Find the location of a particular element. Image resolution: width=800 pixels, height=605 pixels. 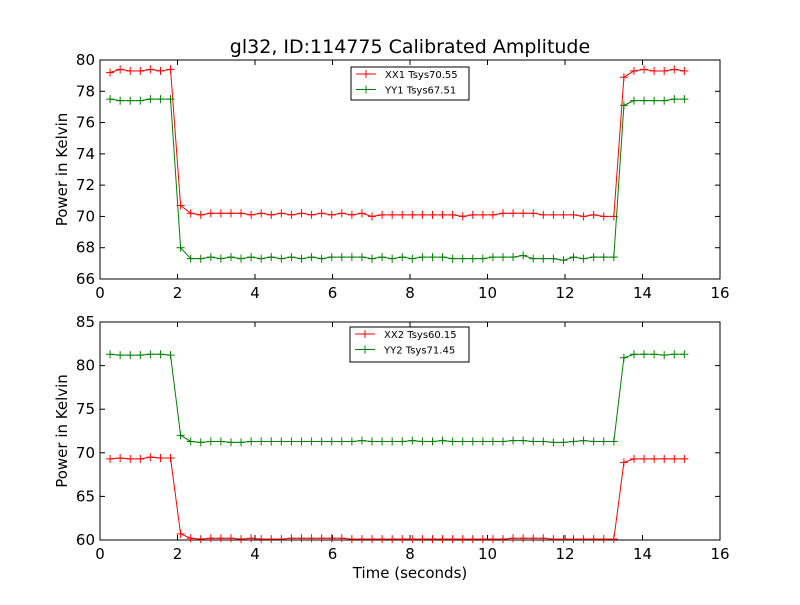

chart-title: gl32, ID:114775 Calibrated Amplitude is located at coordinates (410, 47).